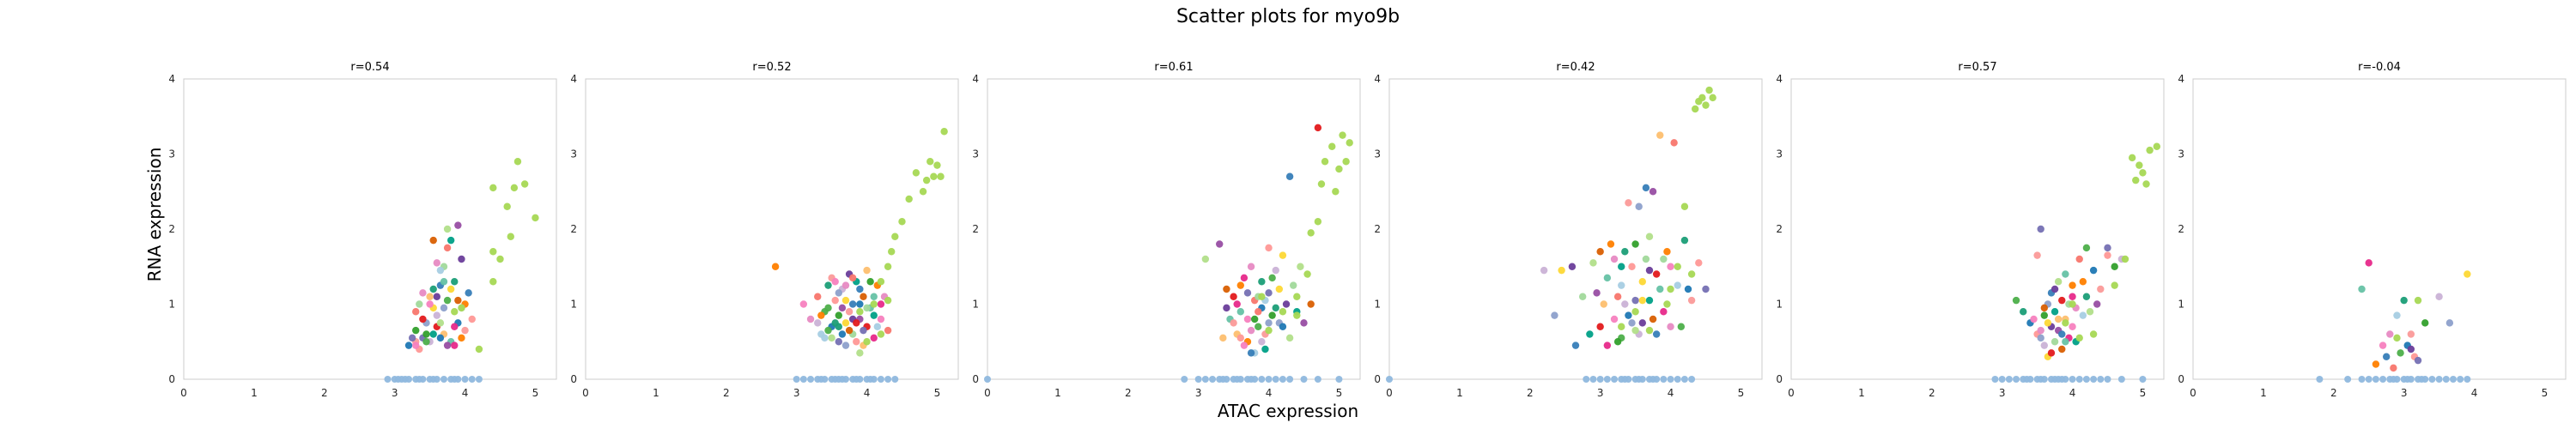 This screenshot has height=429, width=2576. Describe the element at coordinates (1378, 305) in the screenshot. I see `y-tick-label: 1` at that location.